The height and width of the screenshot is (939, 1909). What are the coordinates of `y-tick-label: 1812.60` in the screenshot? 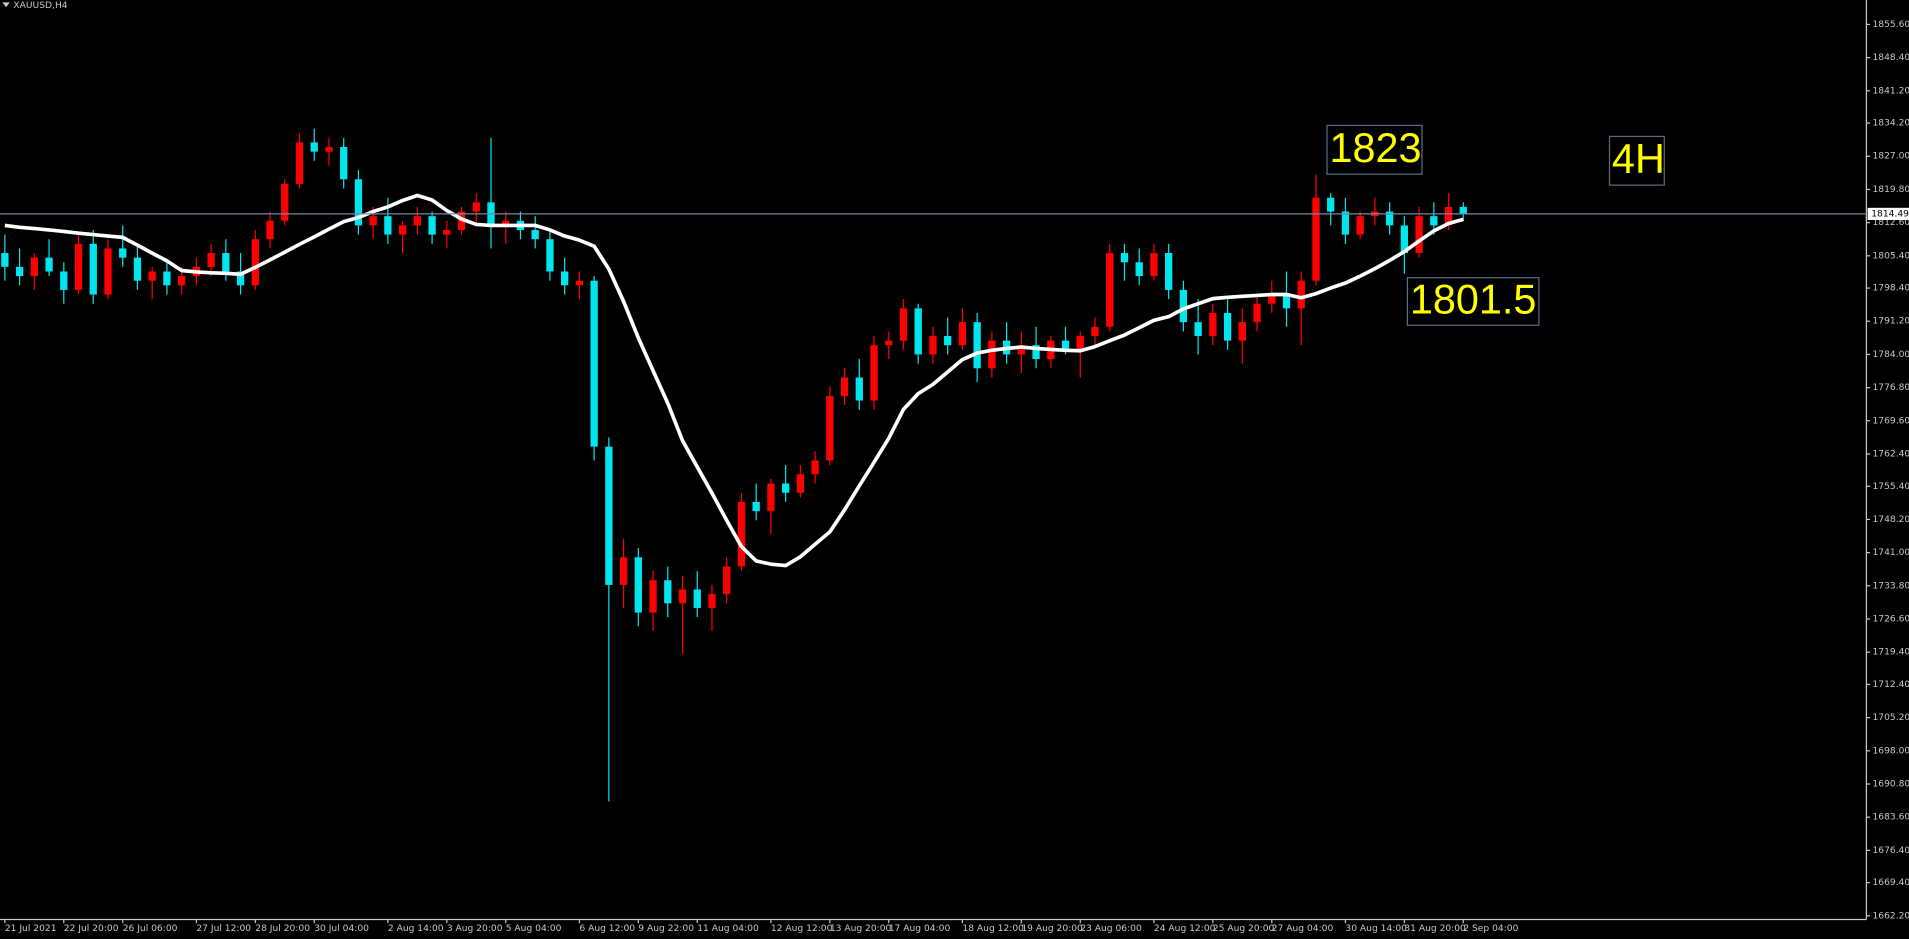 It's located at (1890, 223).